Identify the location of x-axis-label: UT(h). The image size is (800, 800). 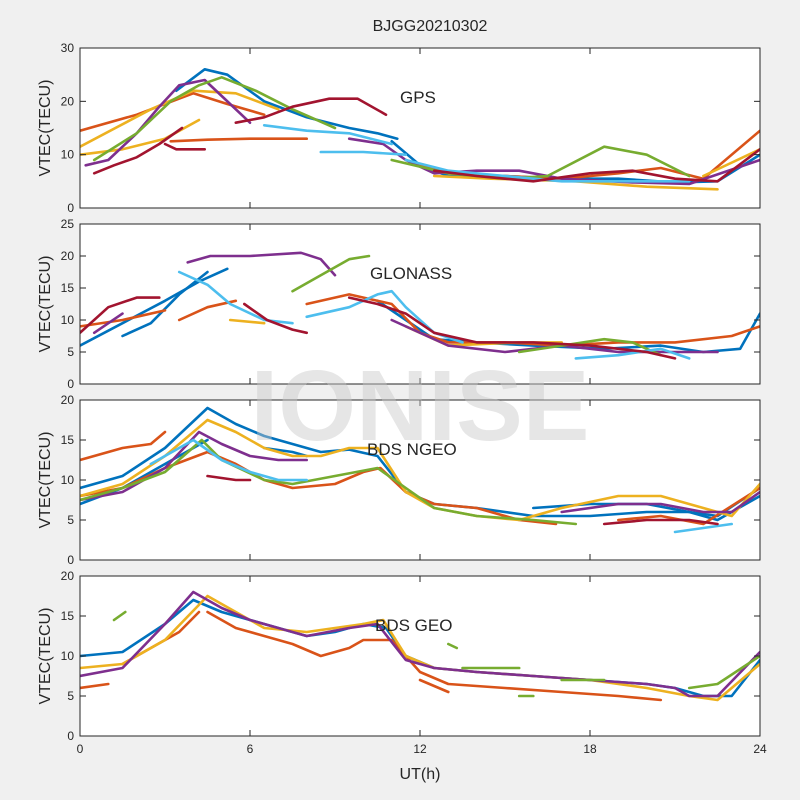
(420, 774).